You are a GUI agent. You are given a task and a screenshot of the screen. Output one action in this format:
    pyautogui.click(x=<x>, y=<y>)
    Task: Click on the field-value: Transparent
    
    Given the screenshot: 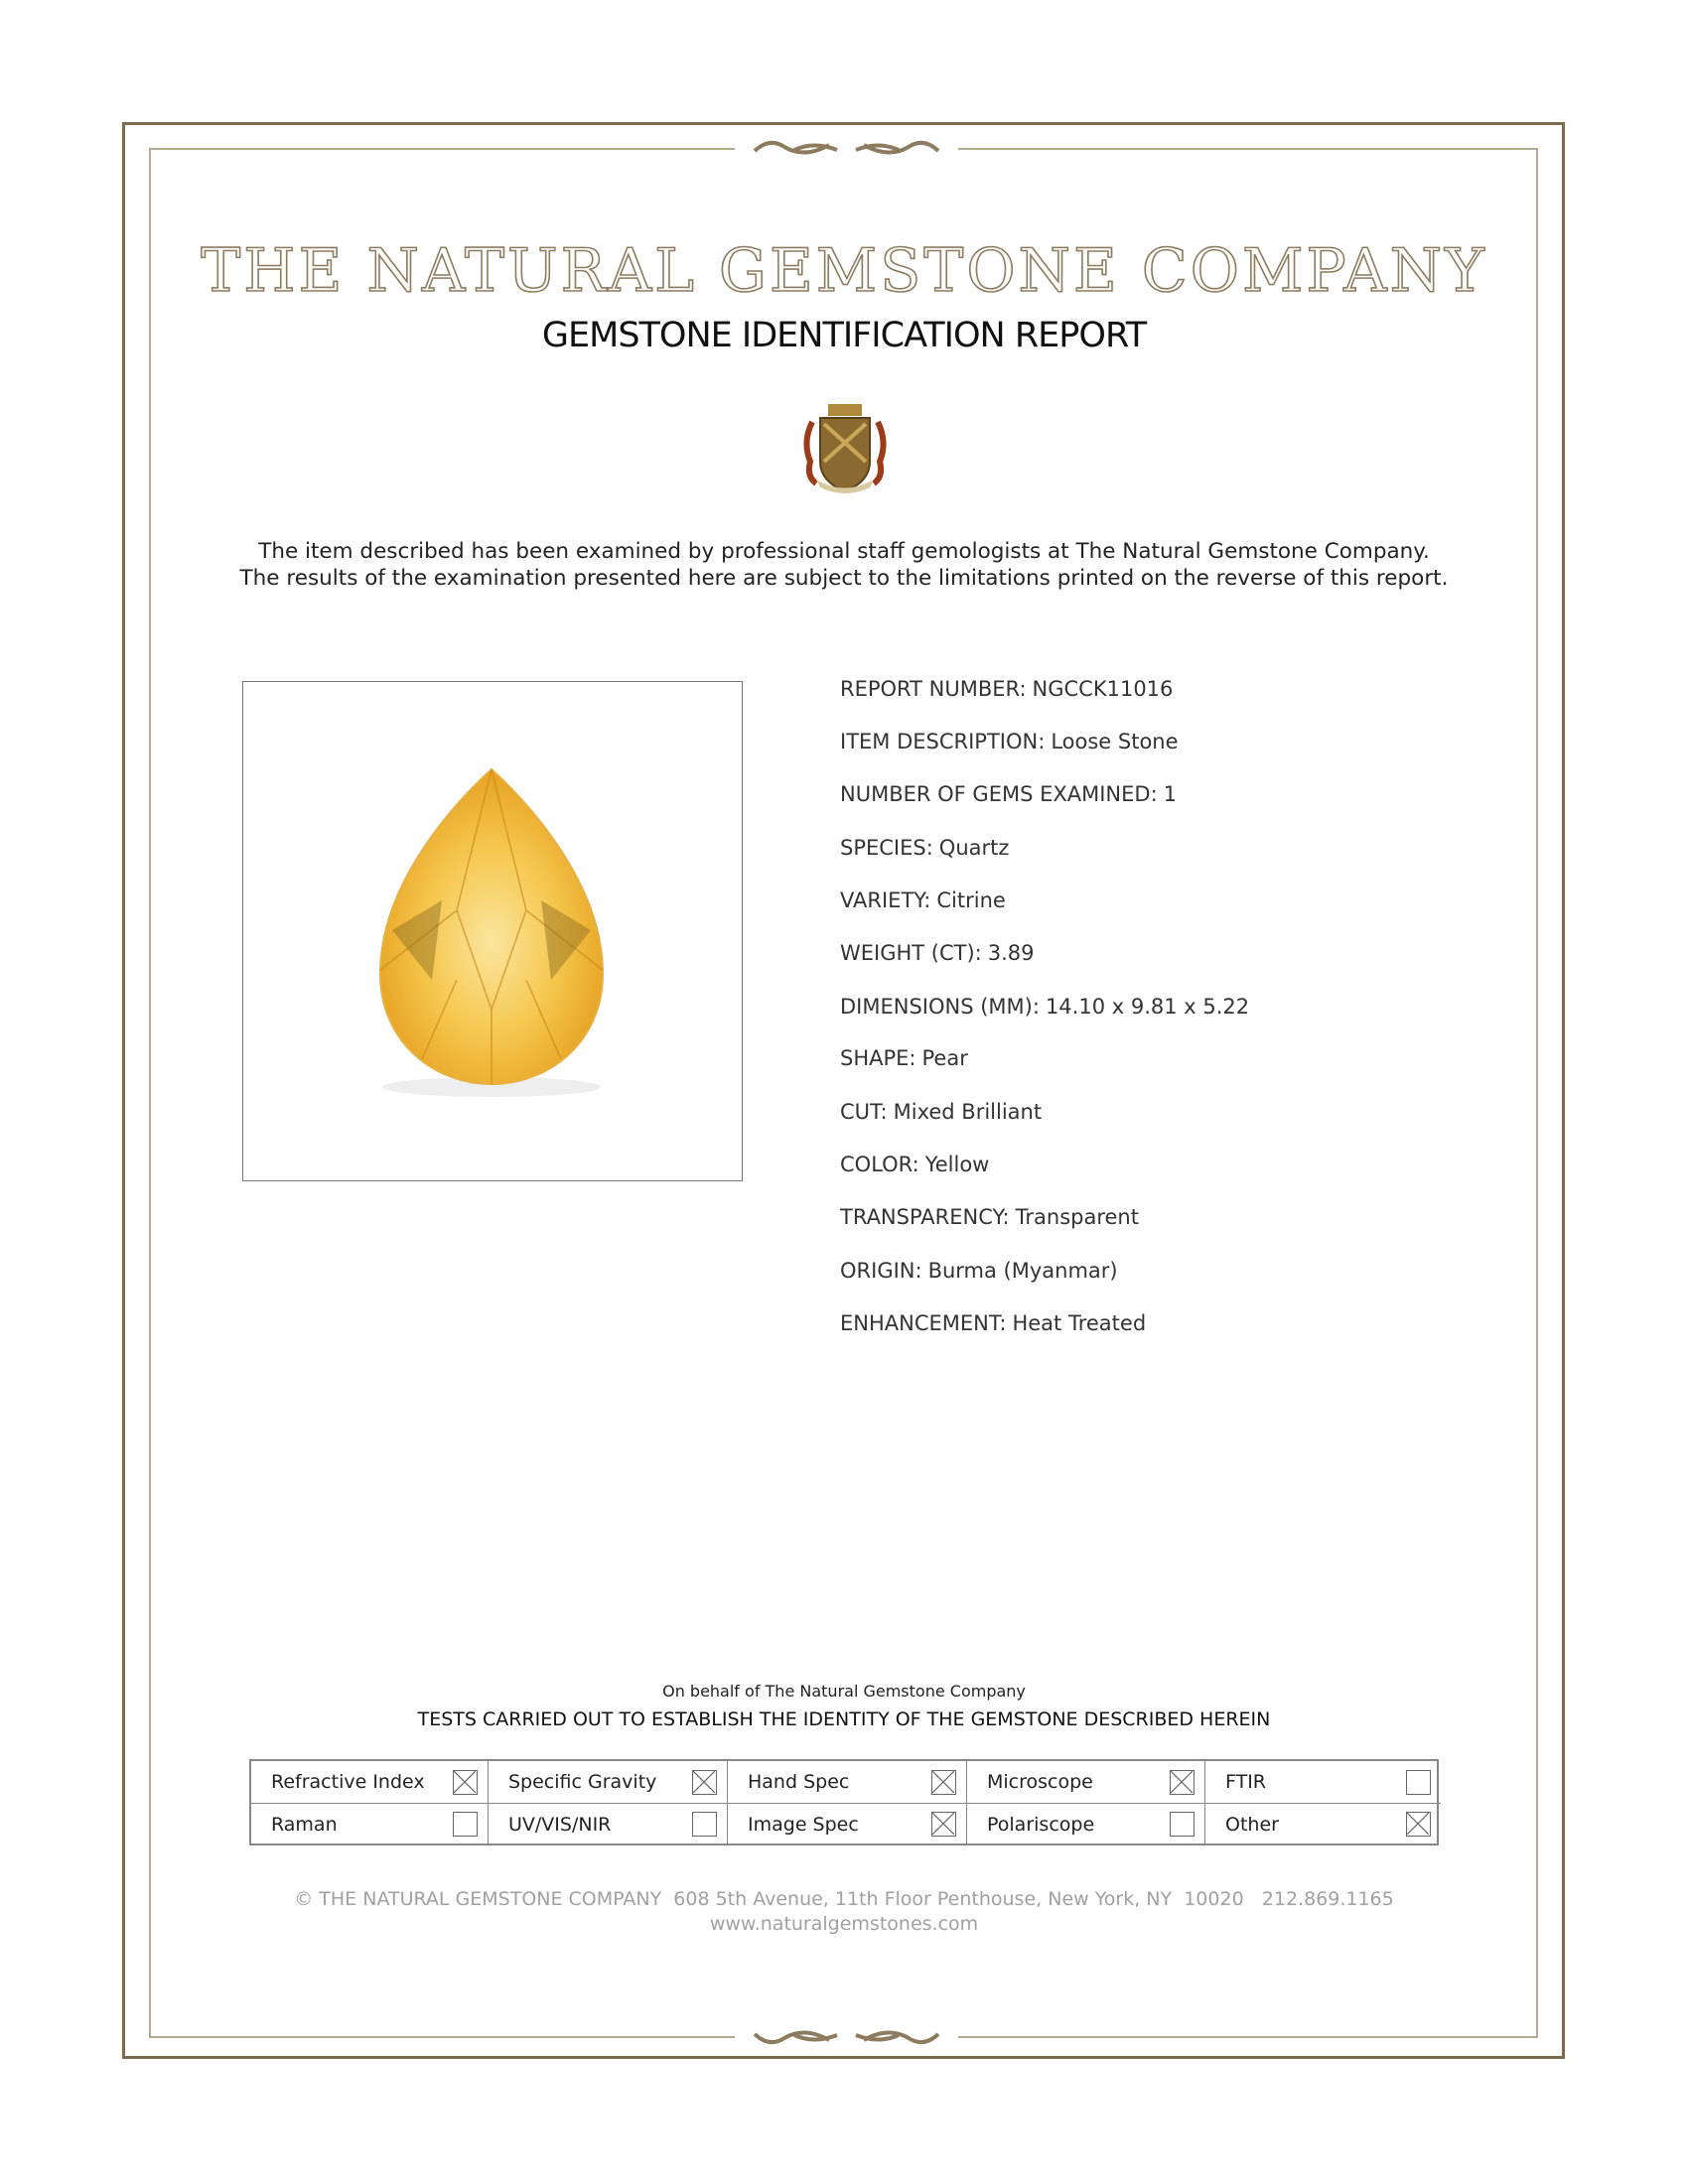 What is the action you would take?
    pyautogui.click(x=1077, y=1217)
    